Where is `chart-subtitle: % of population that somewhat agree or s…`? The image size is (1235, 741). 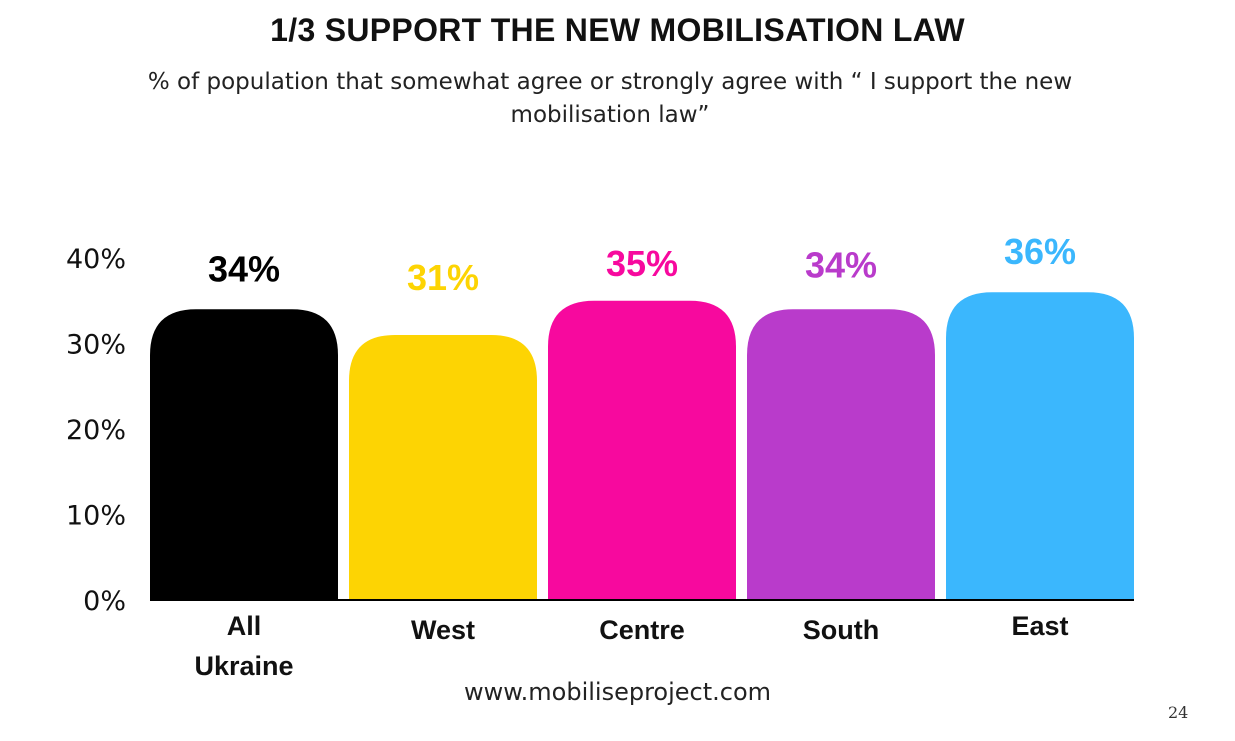 chart-subtitle: % of population that somewhat agree or s… is located at coordinates (610, 98).